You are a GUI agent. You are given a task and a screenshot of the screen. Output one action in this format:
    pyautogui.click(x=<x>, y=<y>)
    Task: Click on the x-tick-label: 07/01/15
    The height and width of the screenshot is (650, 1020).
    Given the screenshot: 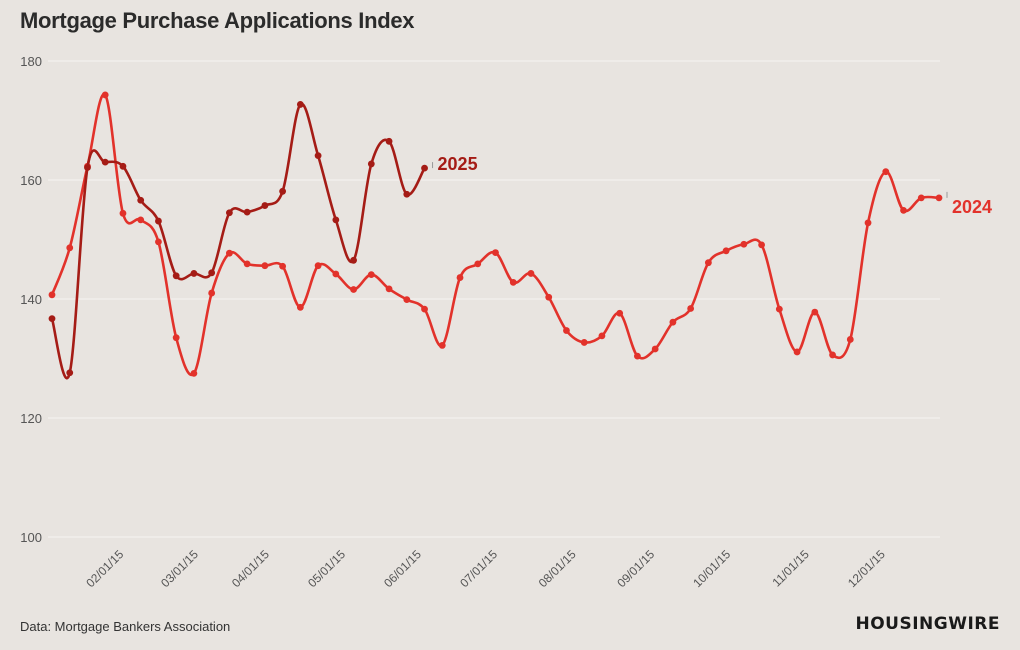 What is the action you would take?
    pyautogui.click(x=478, y=568)
    